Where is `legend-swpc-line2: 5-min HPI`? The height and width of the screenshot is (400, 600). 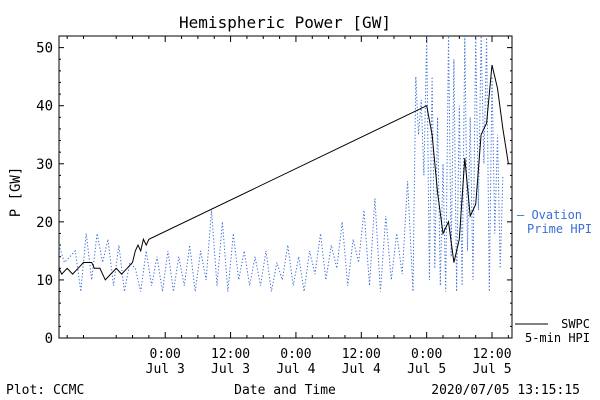 legend-swpc-line2: 5-min HPI is located at coordinates (557, 338).